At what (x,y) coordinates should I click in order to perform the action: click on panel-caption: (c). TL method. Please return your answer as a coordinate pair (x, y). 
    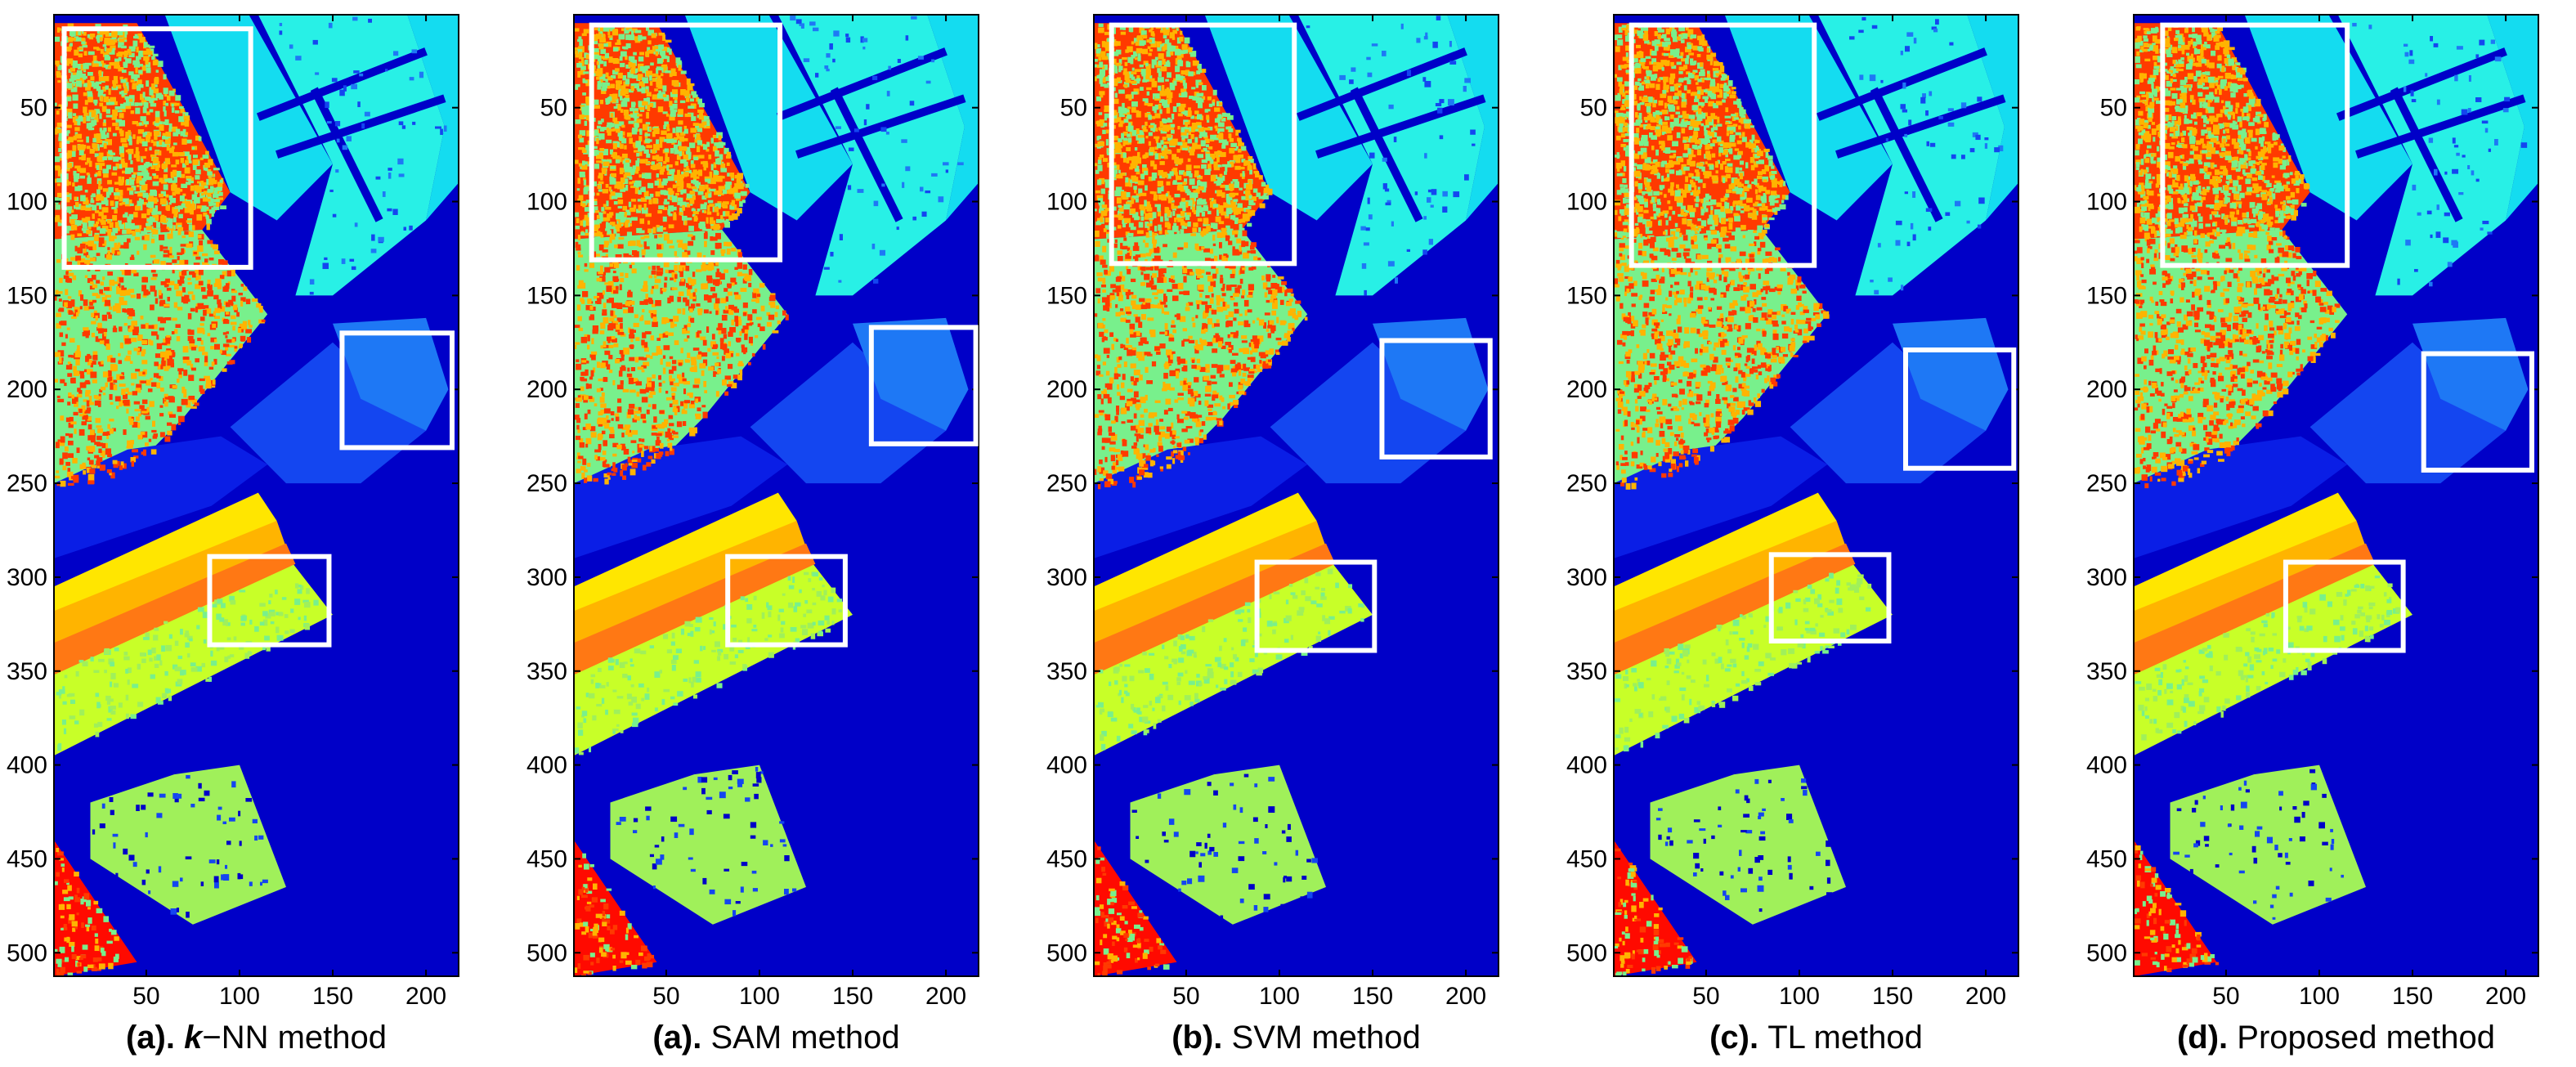
    Looking at the image, I should click on (1816, 1038).